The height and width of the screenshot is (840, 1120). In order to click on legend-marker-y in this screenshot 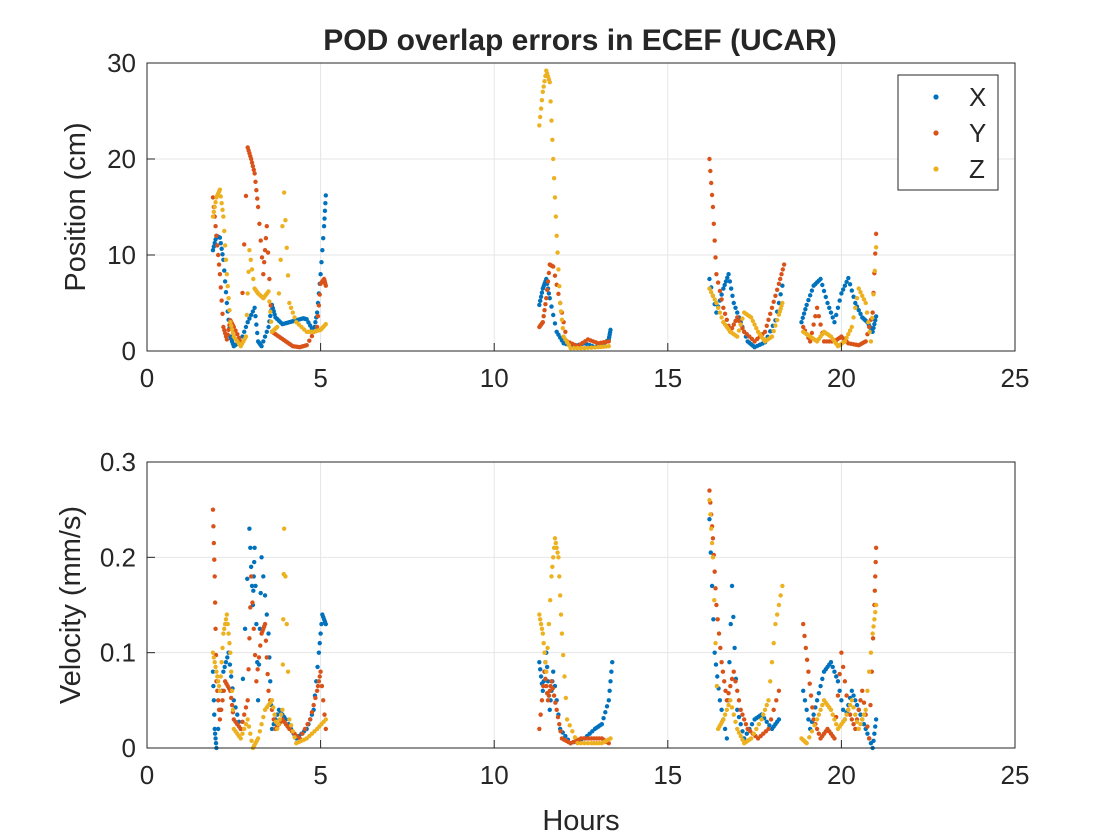, I will do `click(936, 133)`.